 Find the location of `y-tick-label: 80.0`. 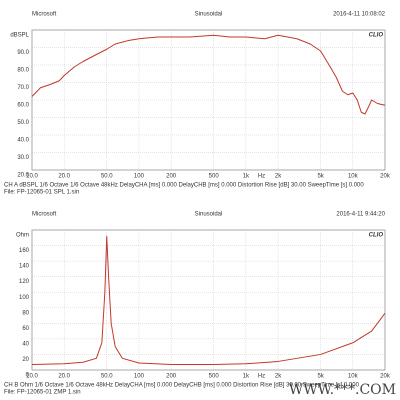

y-tick-label: 80.0 is located at coordinates (23, 71).